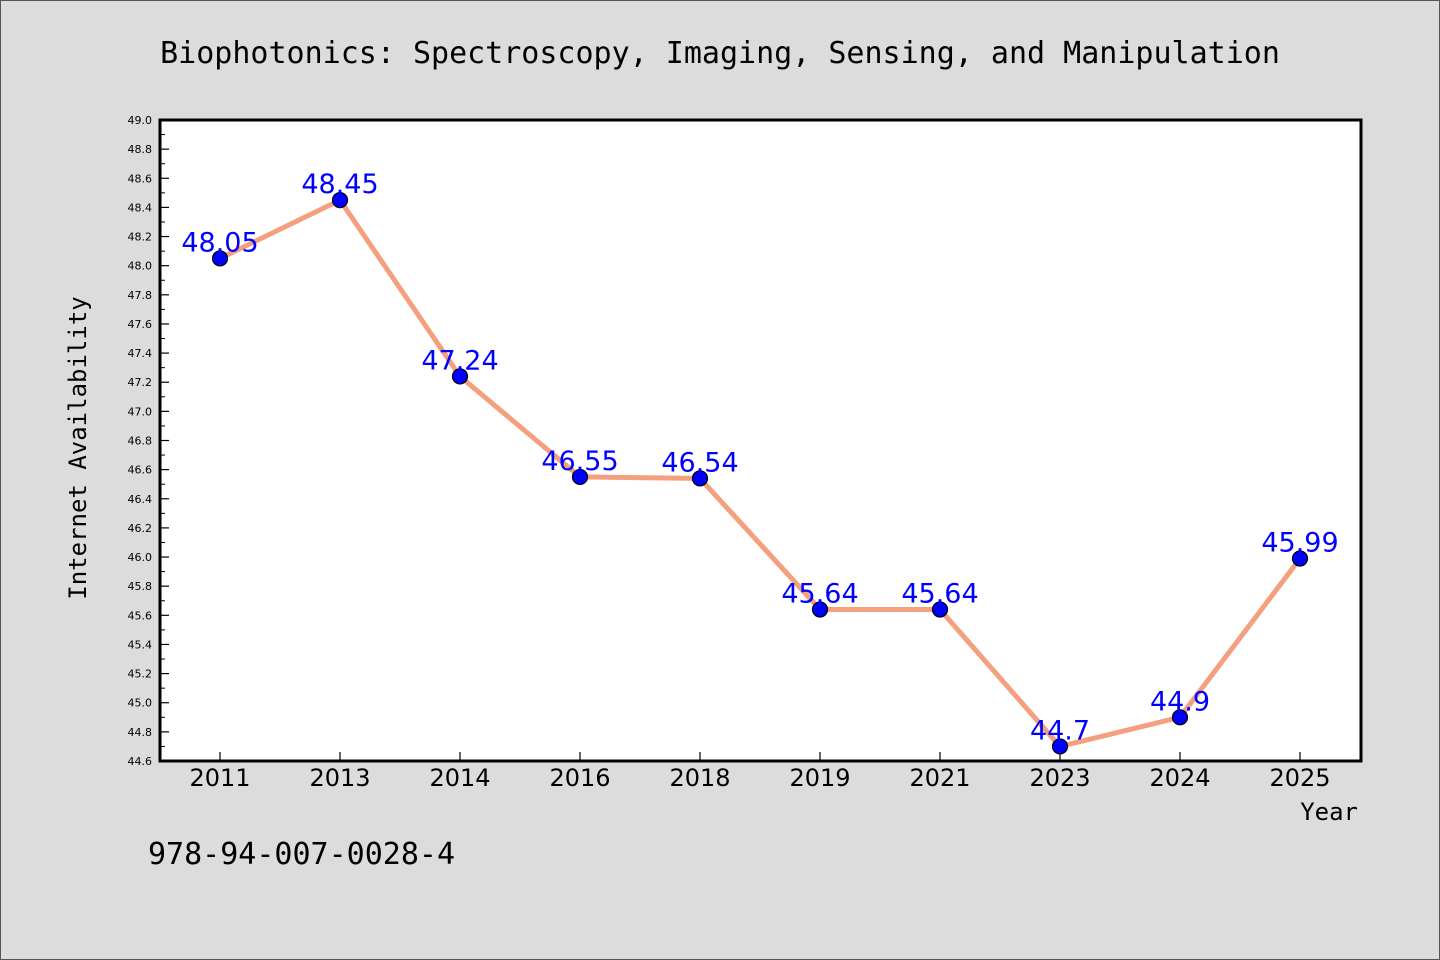 Image resolution: width=1440 pixels, height=960 pixels. What do you see at coordinates (140, 266) in the screenshot?
I see `y-tick-label: 48.0` at bounding box center [140, 266].